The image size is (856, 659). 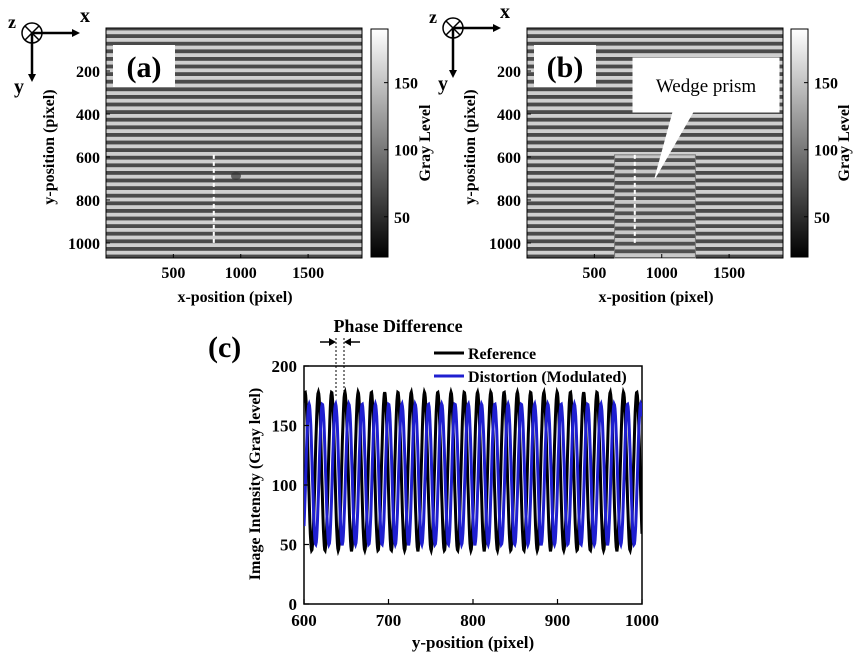 What do you see at coordinates (379, 143) in the screenshot?
I see `panel-a-colorbar` at bounding box center [379, 143].